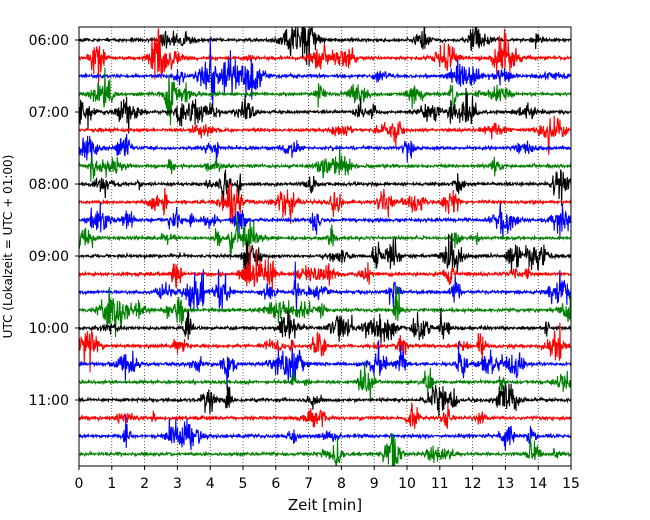 The height and width of the screenshot is (520, 650). Describe the element at coordinates (111, 484) in the screenshot. I see `x-tick-label: 1` at that location.